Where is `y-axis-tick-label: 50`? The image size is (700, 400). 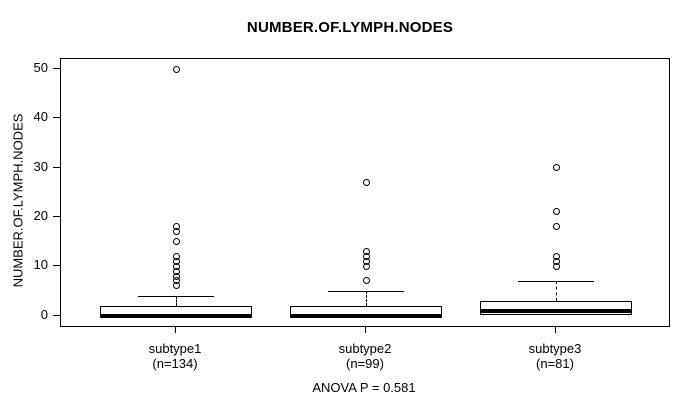 y-axis-tick-label: 50 is located at coordinates (40, 67).